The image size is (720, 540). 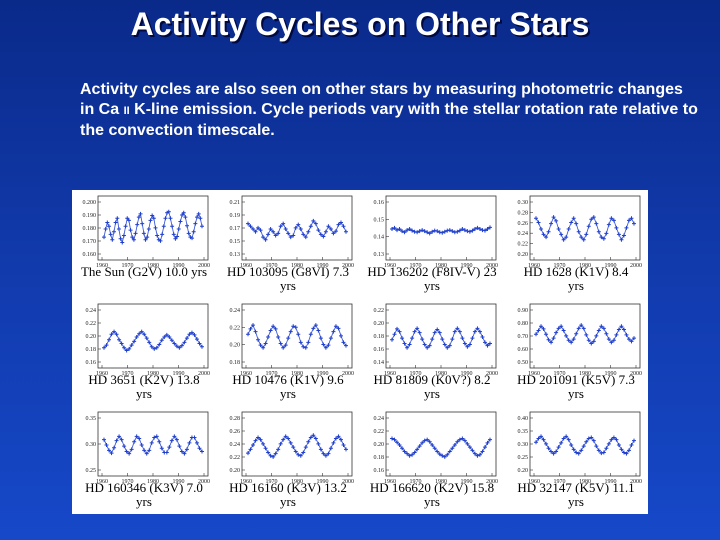 I want to click on y-tick-label: 0.28, so click(x=235, y=419).